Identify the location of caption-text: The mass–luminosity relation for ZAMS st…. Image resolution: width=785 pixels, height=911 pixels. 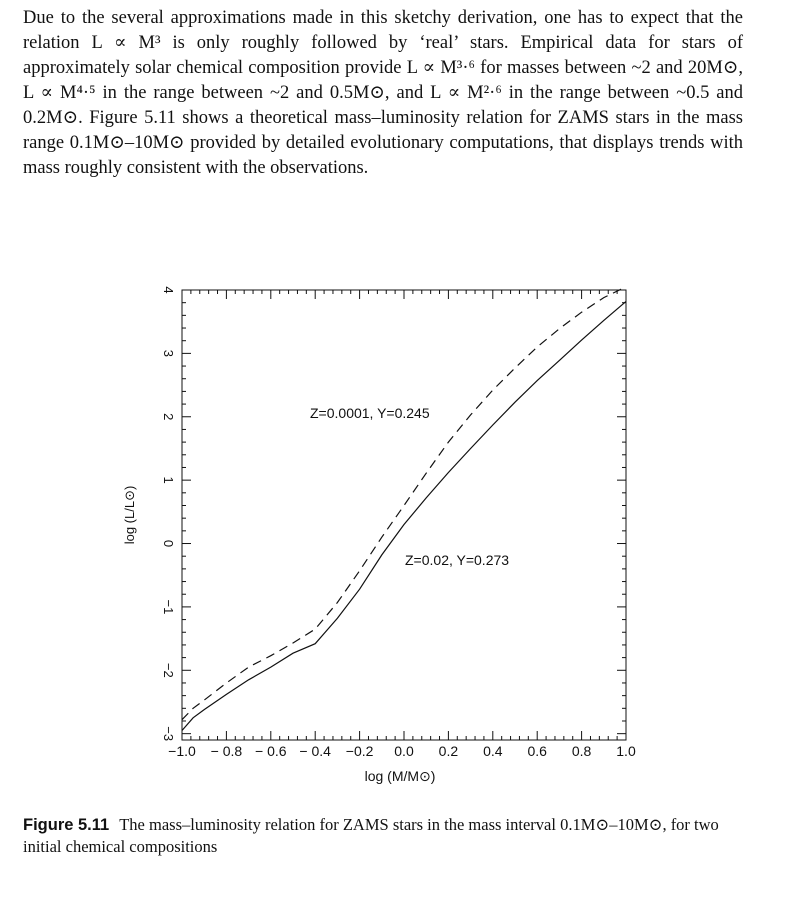
(371, 835).